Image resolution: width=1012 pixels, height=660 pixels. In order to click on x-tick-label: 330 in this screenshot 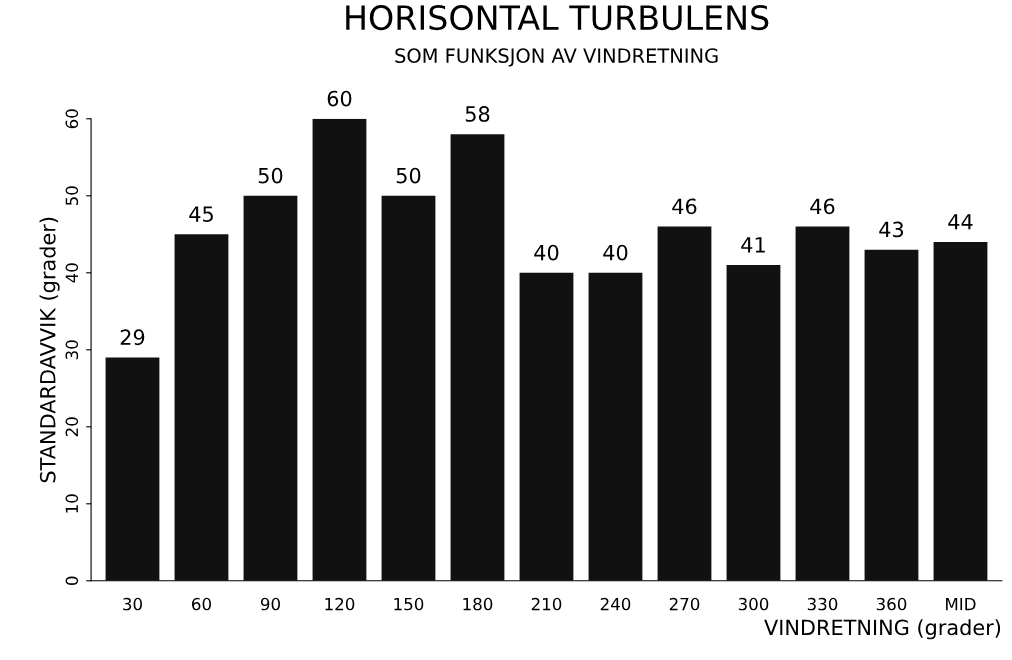, I will do `click(822, 604)`.